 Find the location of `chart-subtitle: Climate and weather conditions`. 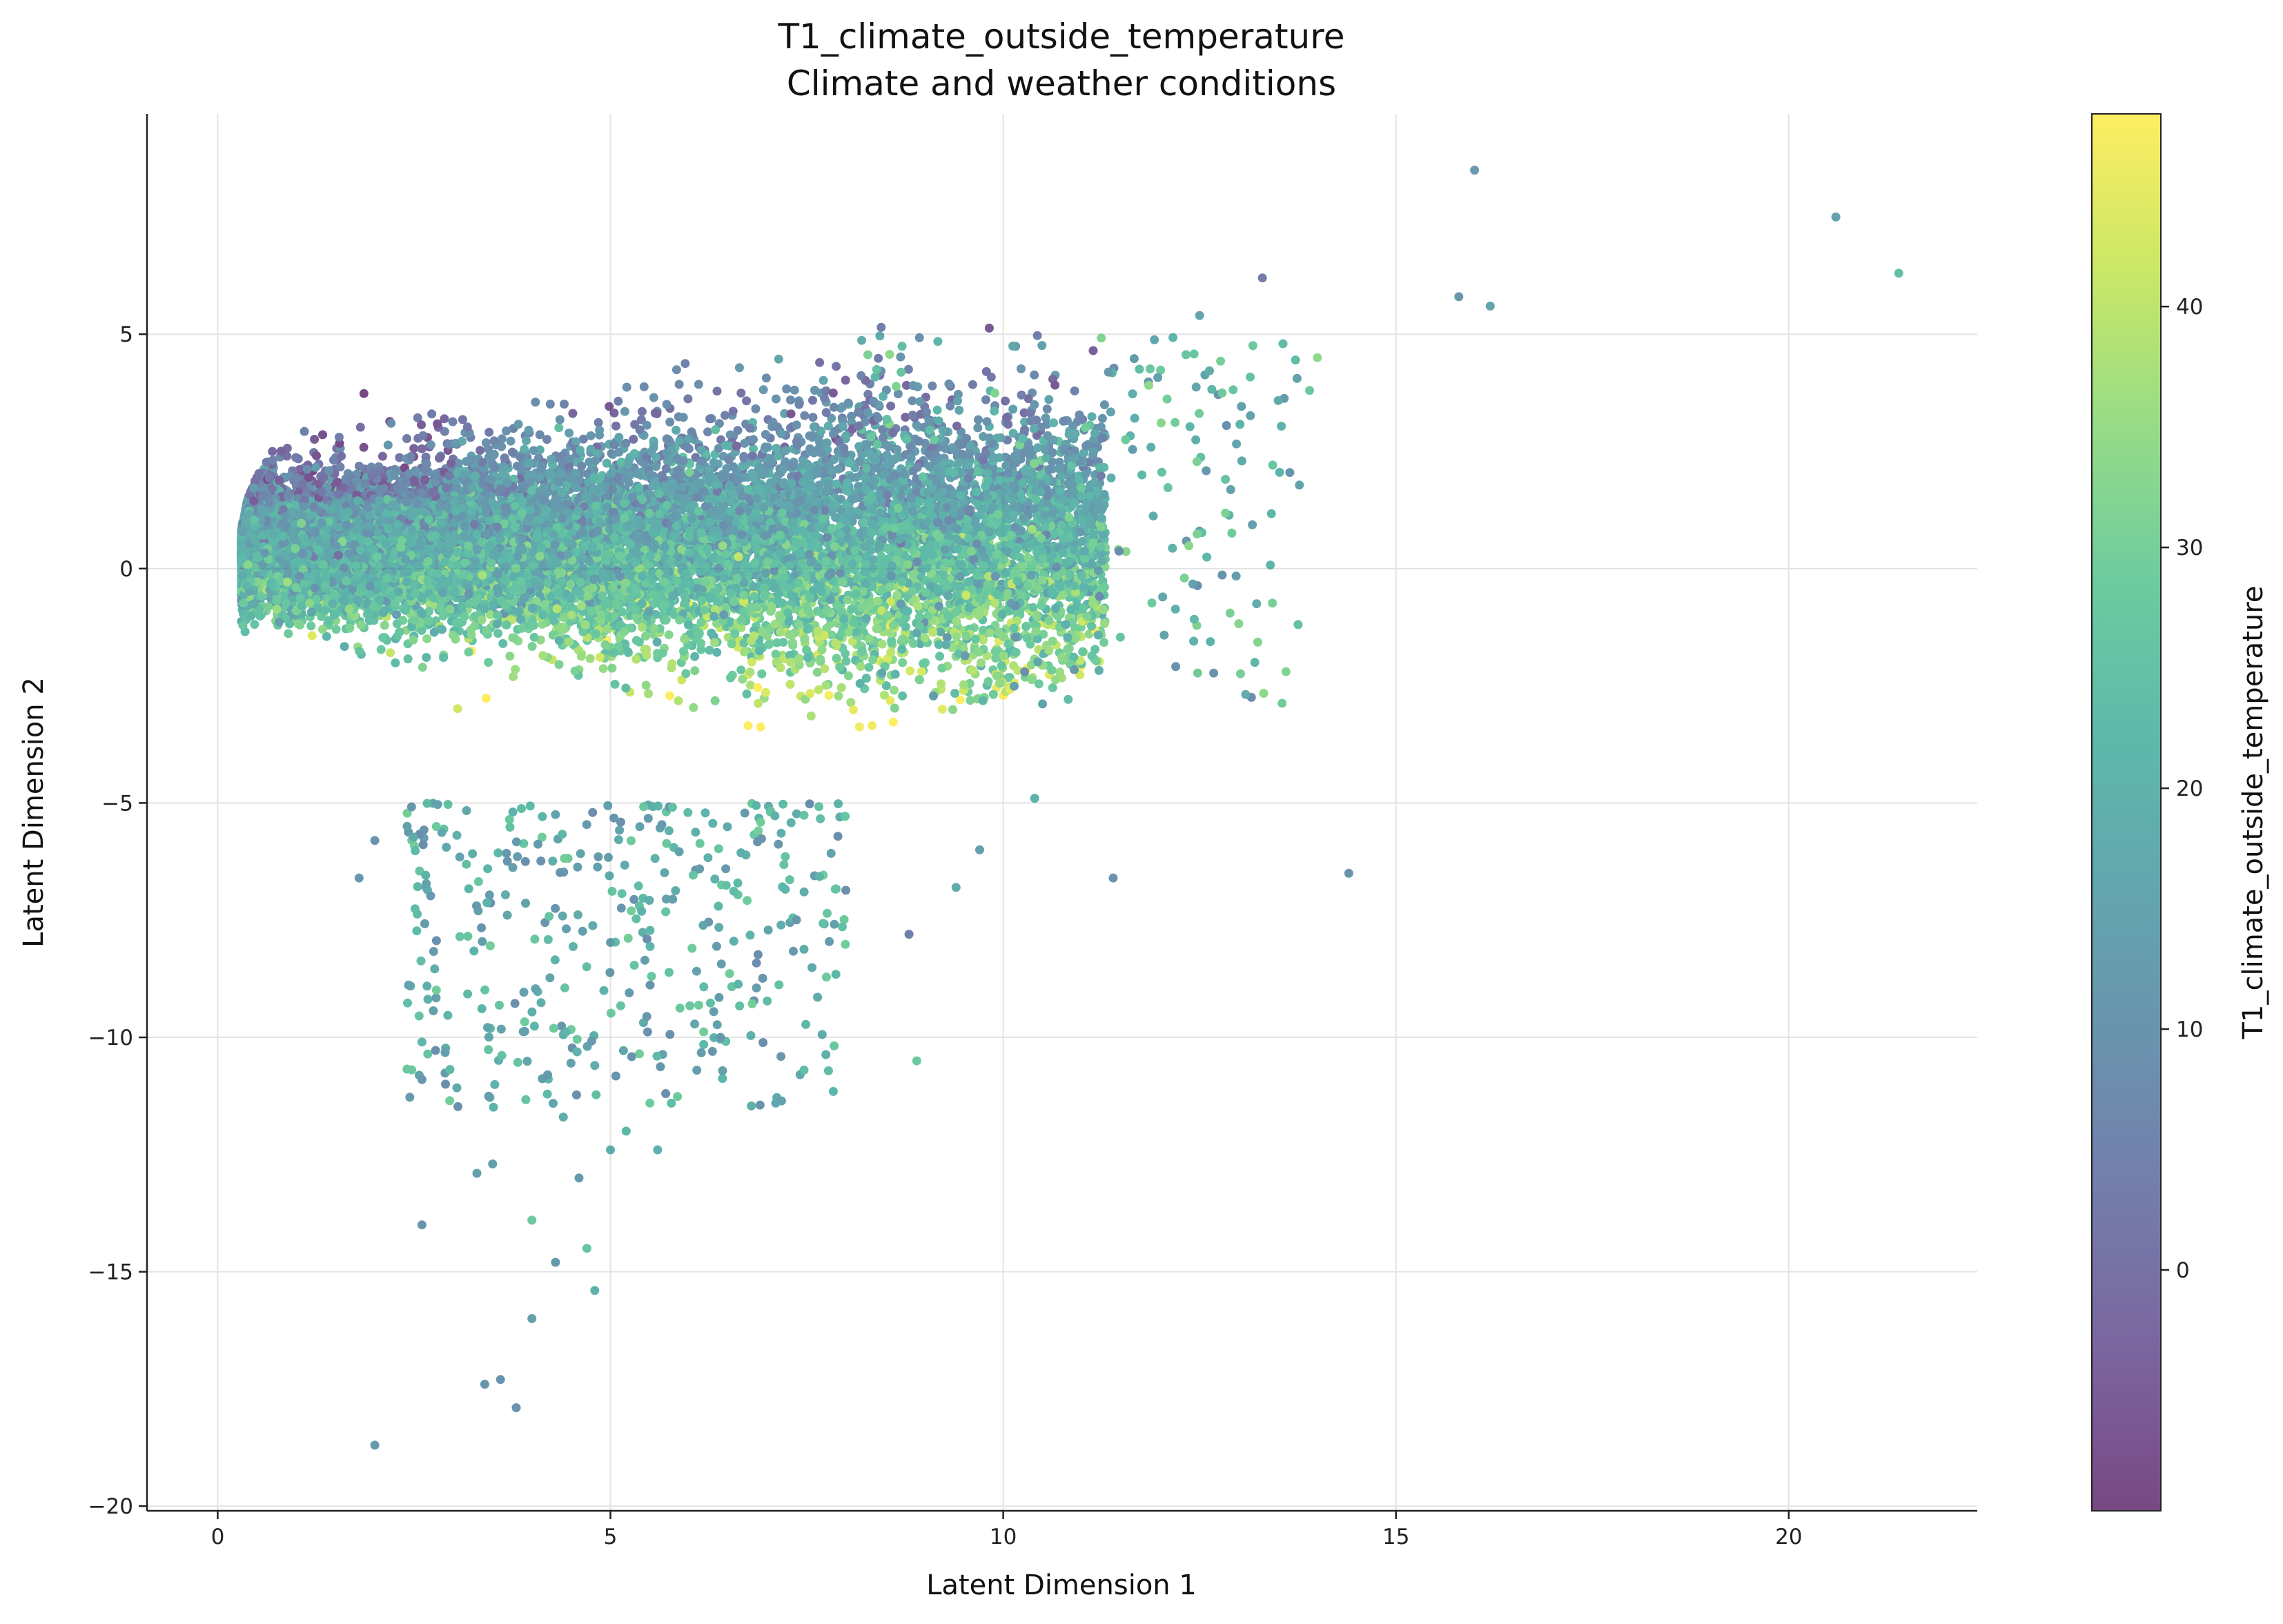

chart-subtitle: Climate and weather conditions is located at coordinates (1061, 83).